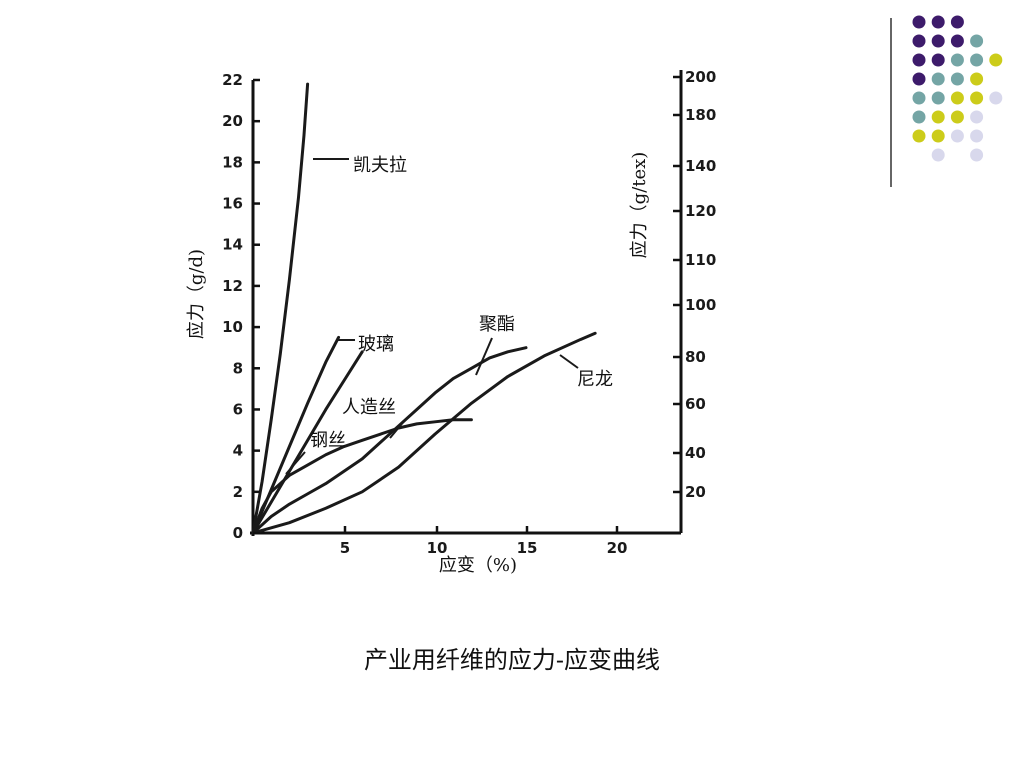 The image size is (1024, 768). Describe the element at coordinates (512, 660) in the screenshot. I see `slide-caption: 产业用纤维的应力-应变曲线` at that location.